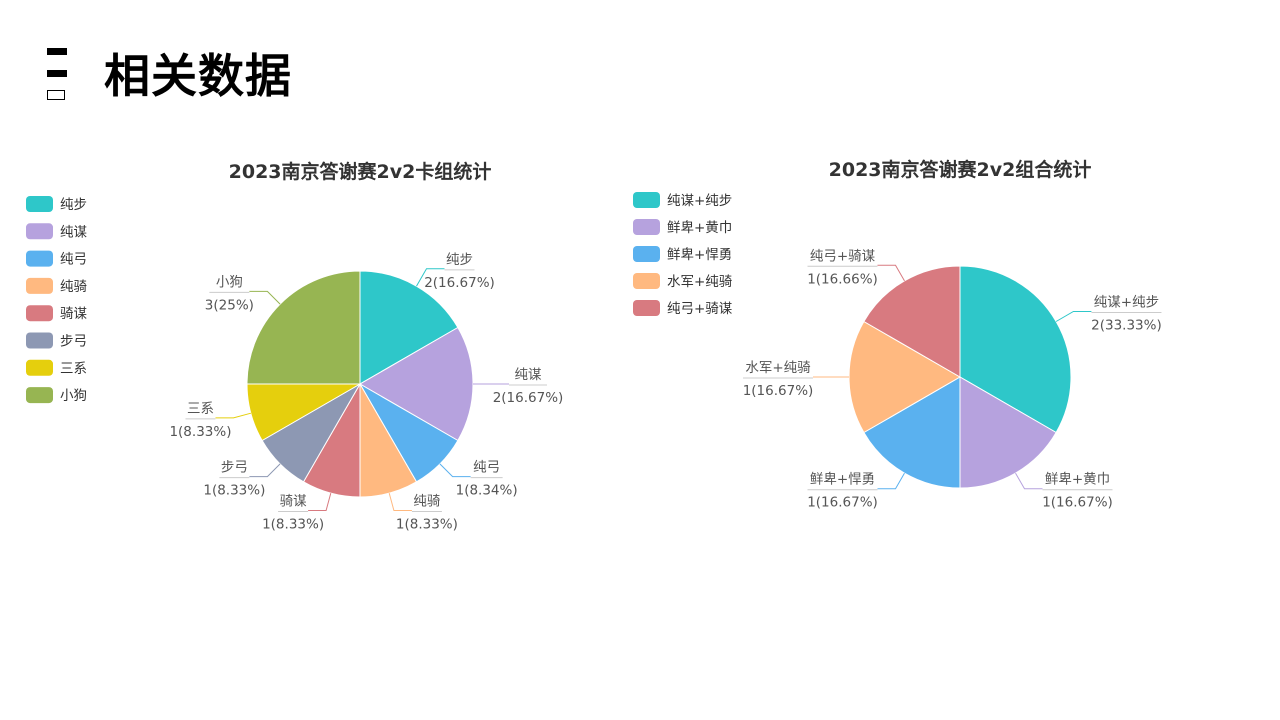  I want to click on legend-label: 鲜卑+悍勇, so click(699, 254).